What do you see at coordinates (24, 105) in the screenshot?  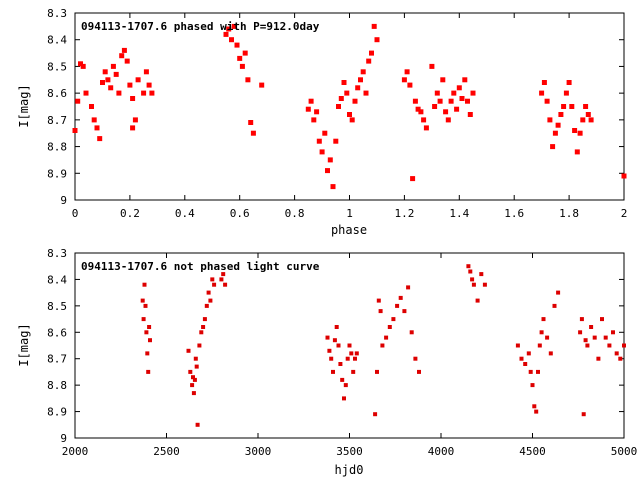 I see `phased-y-axis-label: I[mag]` at bounding box center [24, 105].